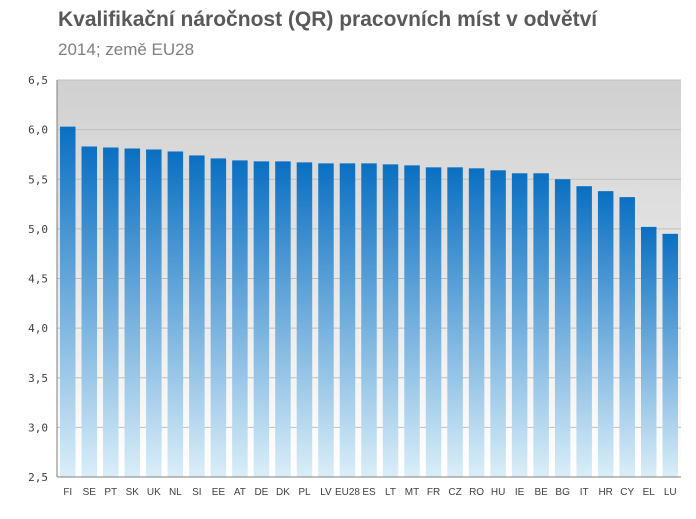 The image size is (696, 519). What do you see at coordinates (154, 313) in the screenshot?
I see `bar-uk` at bounding box center [154, 313].